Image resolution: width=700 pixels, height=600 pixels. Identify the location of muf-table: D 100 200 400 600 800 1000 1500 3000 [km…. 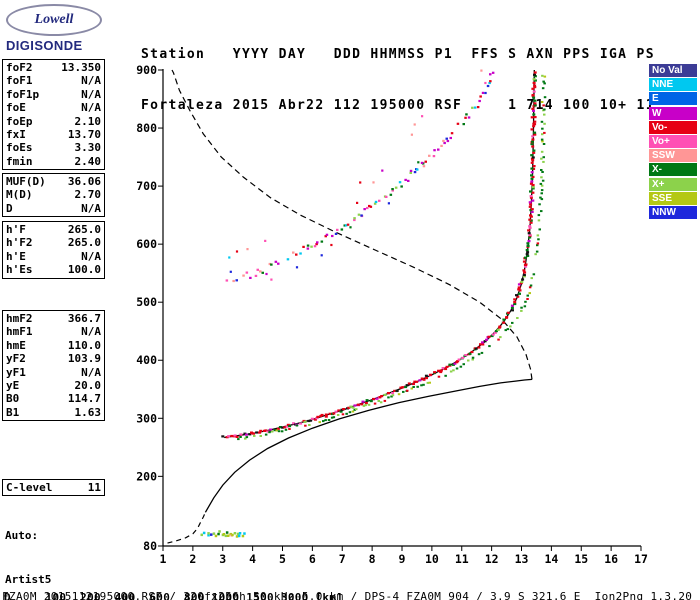
(177, 583).